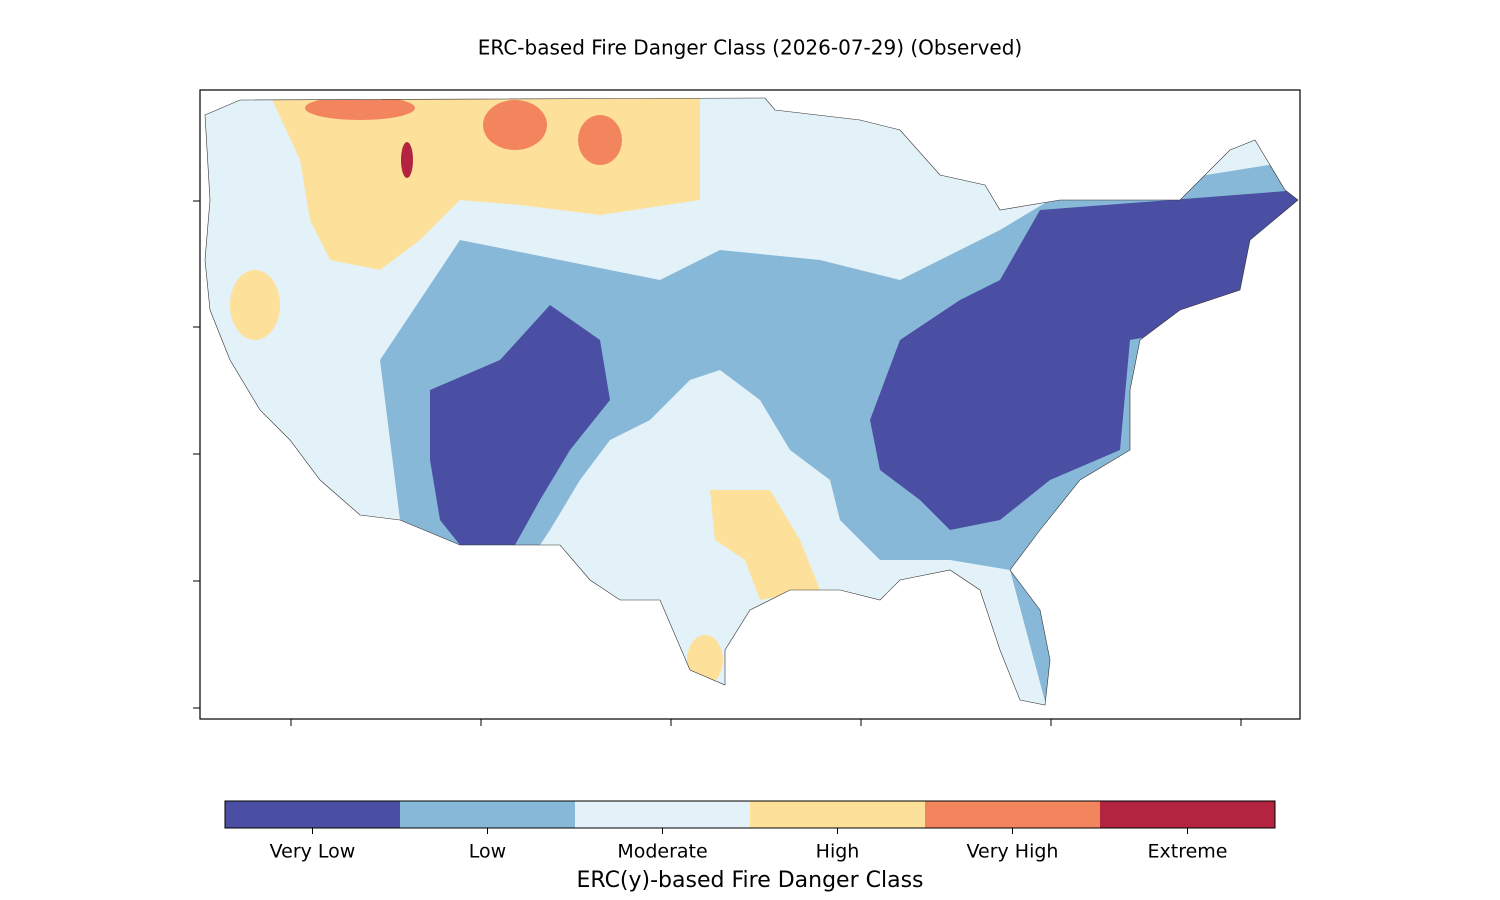 This screenshot has height=900, width=1500. What do you see at coordinates (313, 852) in the screenshot?
I see `colorbar-tick-label: Very Low` at bounding box center [313, 852].